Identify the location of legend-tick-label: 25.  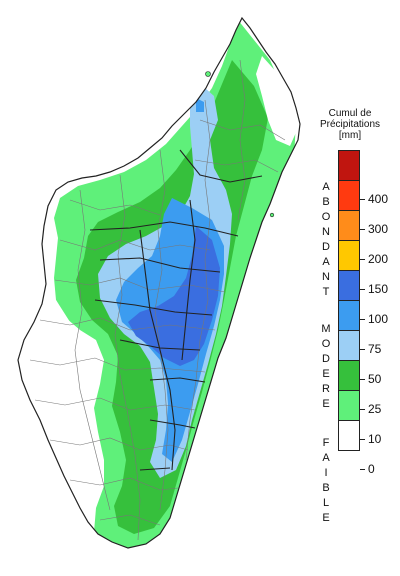
(375, 409).